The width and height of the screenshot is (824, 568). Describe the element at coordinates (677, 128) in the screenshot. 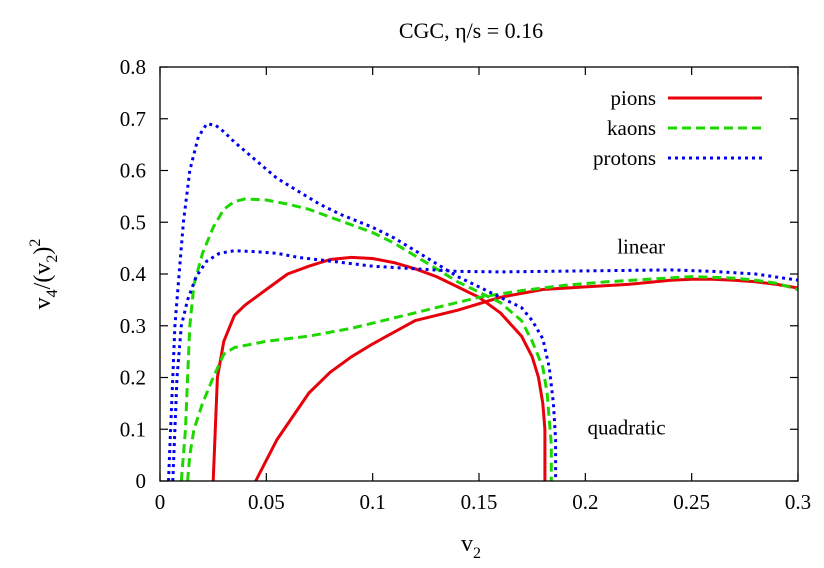

I see `legend: pions kaons protons` at that location.